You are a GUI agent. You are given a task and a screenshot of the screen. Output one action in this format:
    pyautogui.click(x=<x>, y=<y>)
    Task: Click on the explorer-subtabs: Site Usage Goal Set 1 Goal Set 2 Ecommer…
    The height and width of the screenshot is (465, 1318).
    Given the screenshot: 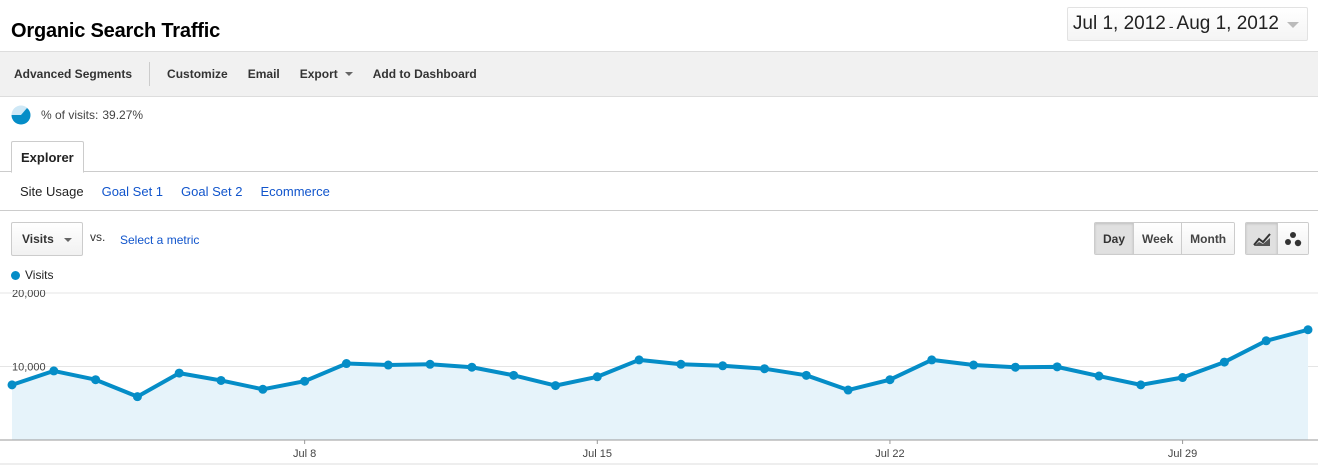 What is the action you would take?
    pyautogui.click(x=659, y=192)
    